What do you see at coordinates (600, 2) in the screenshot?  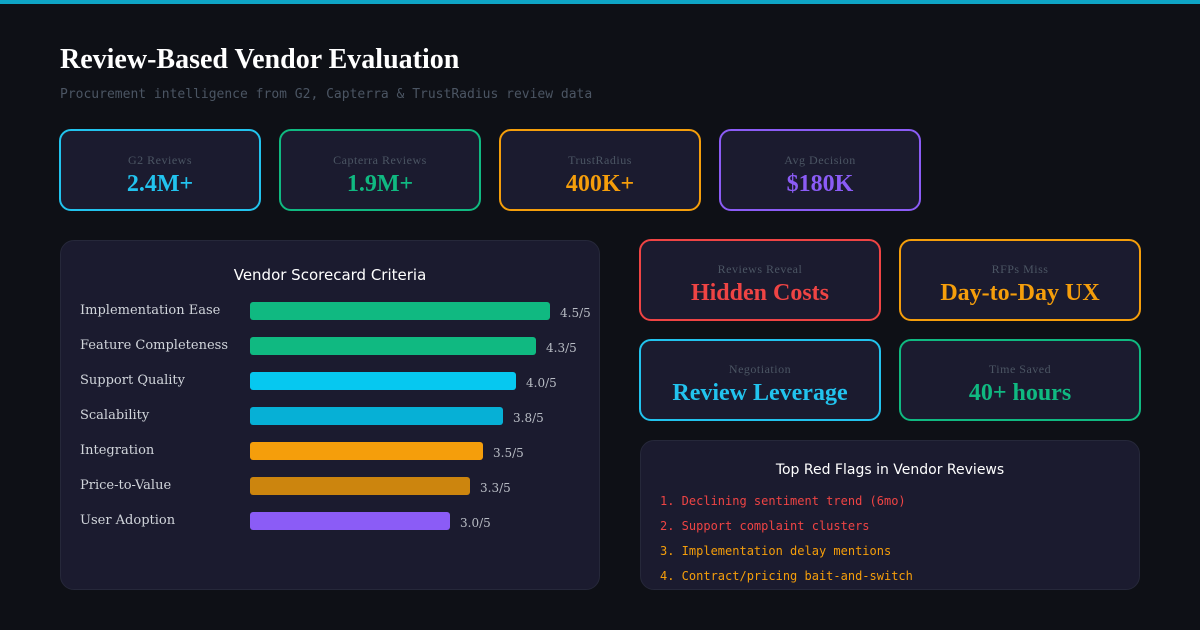 I see `top-accent-bar` at bounding box center [600, 2].